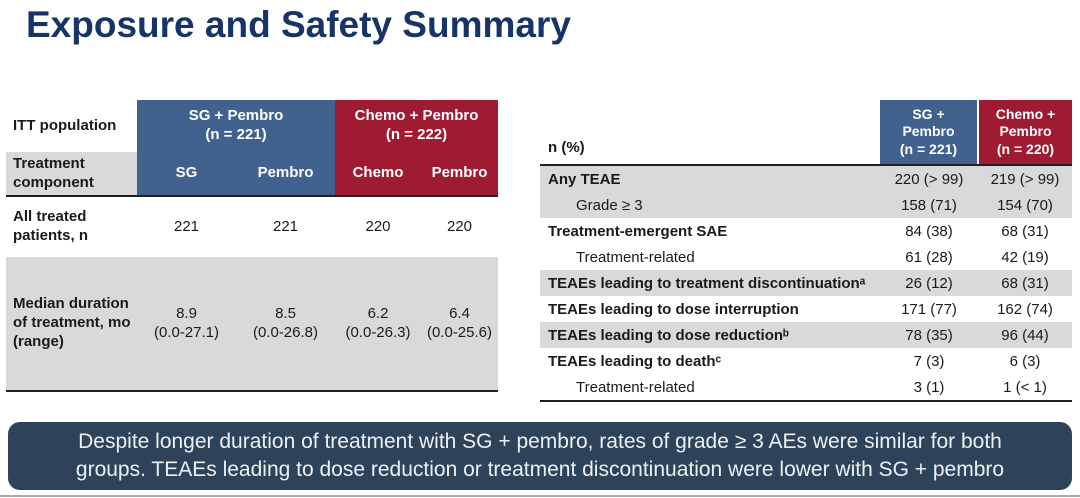 The width and height of the screenshot is (1080, 498). I want to click on cell-value: 78 (35), so click(929, 335).